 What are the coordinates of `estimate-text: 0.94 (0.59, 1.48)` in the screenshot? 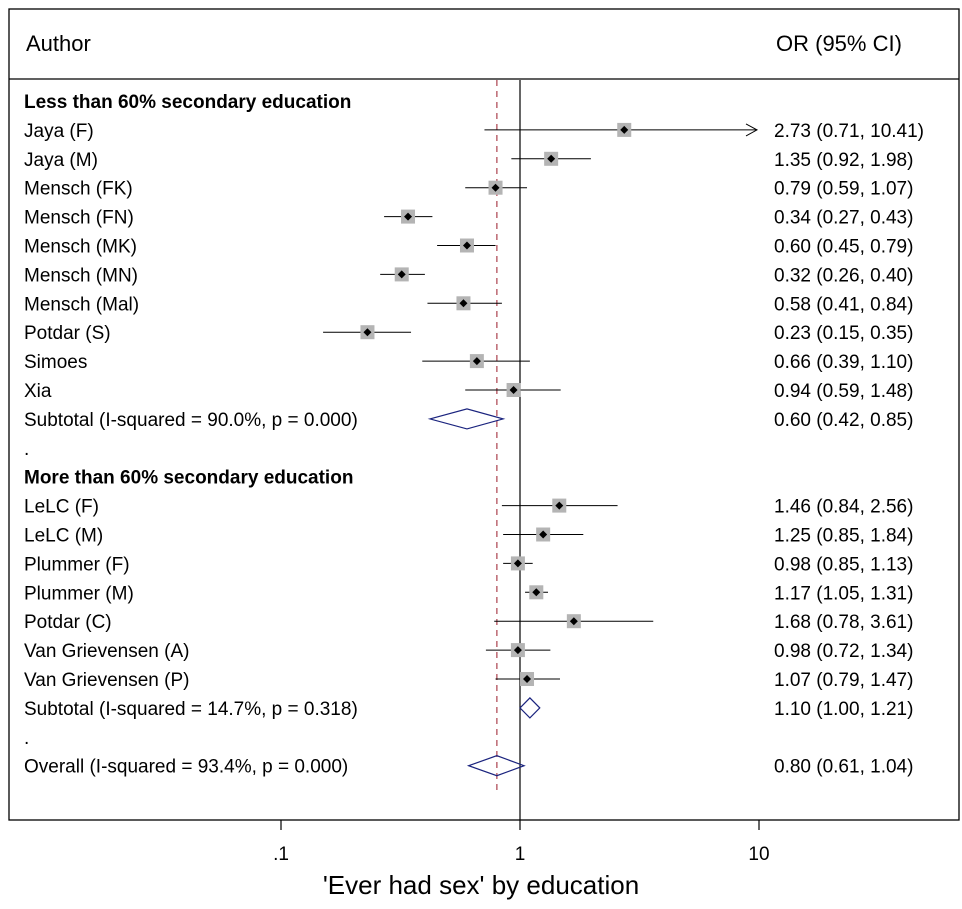 It's located at (843, 391).